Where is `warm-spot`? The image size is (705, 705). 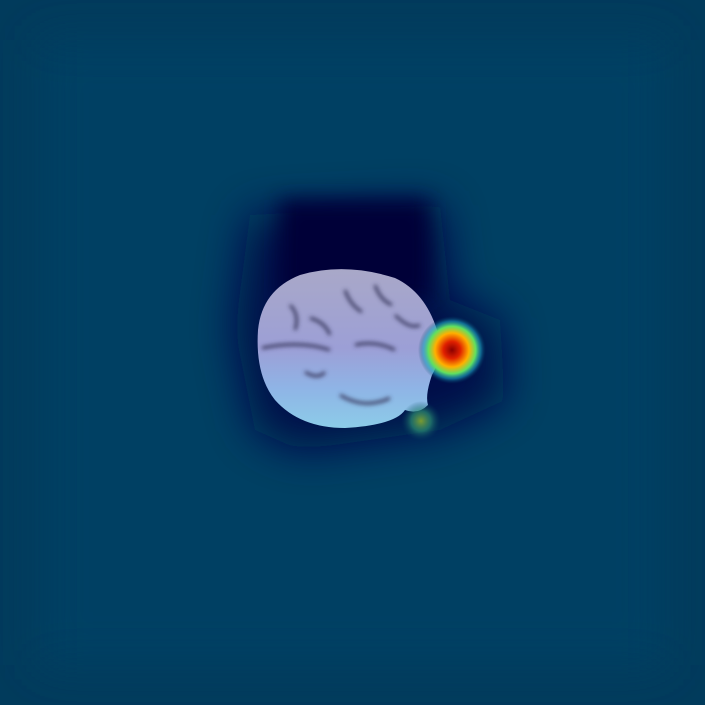
warm-spot is located at coordinates (421, 421).